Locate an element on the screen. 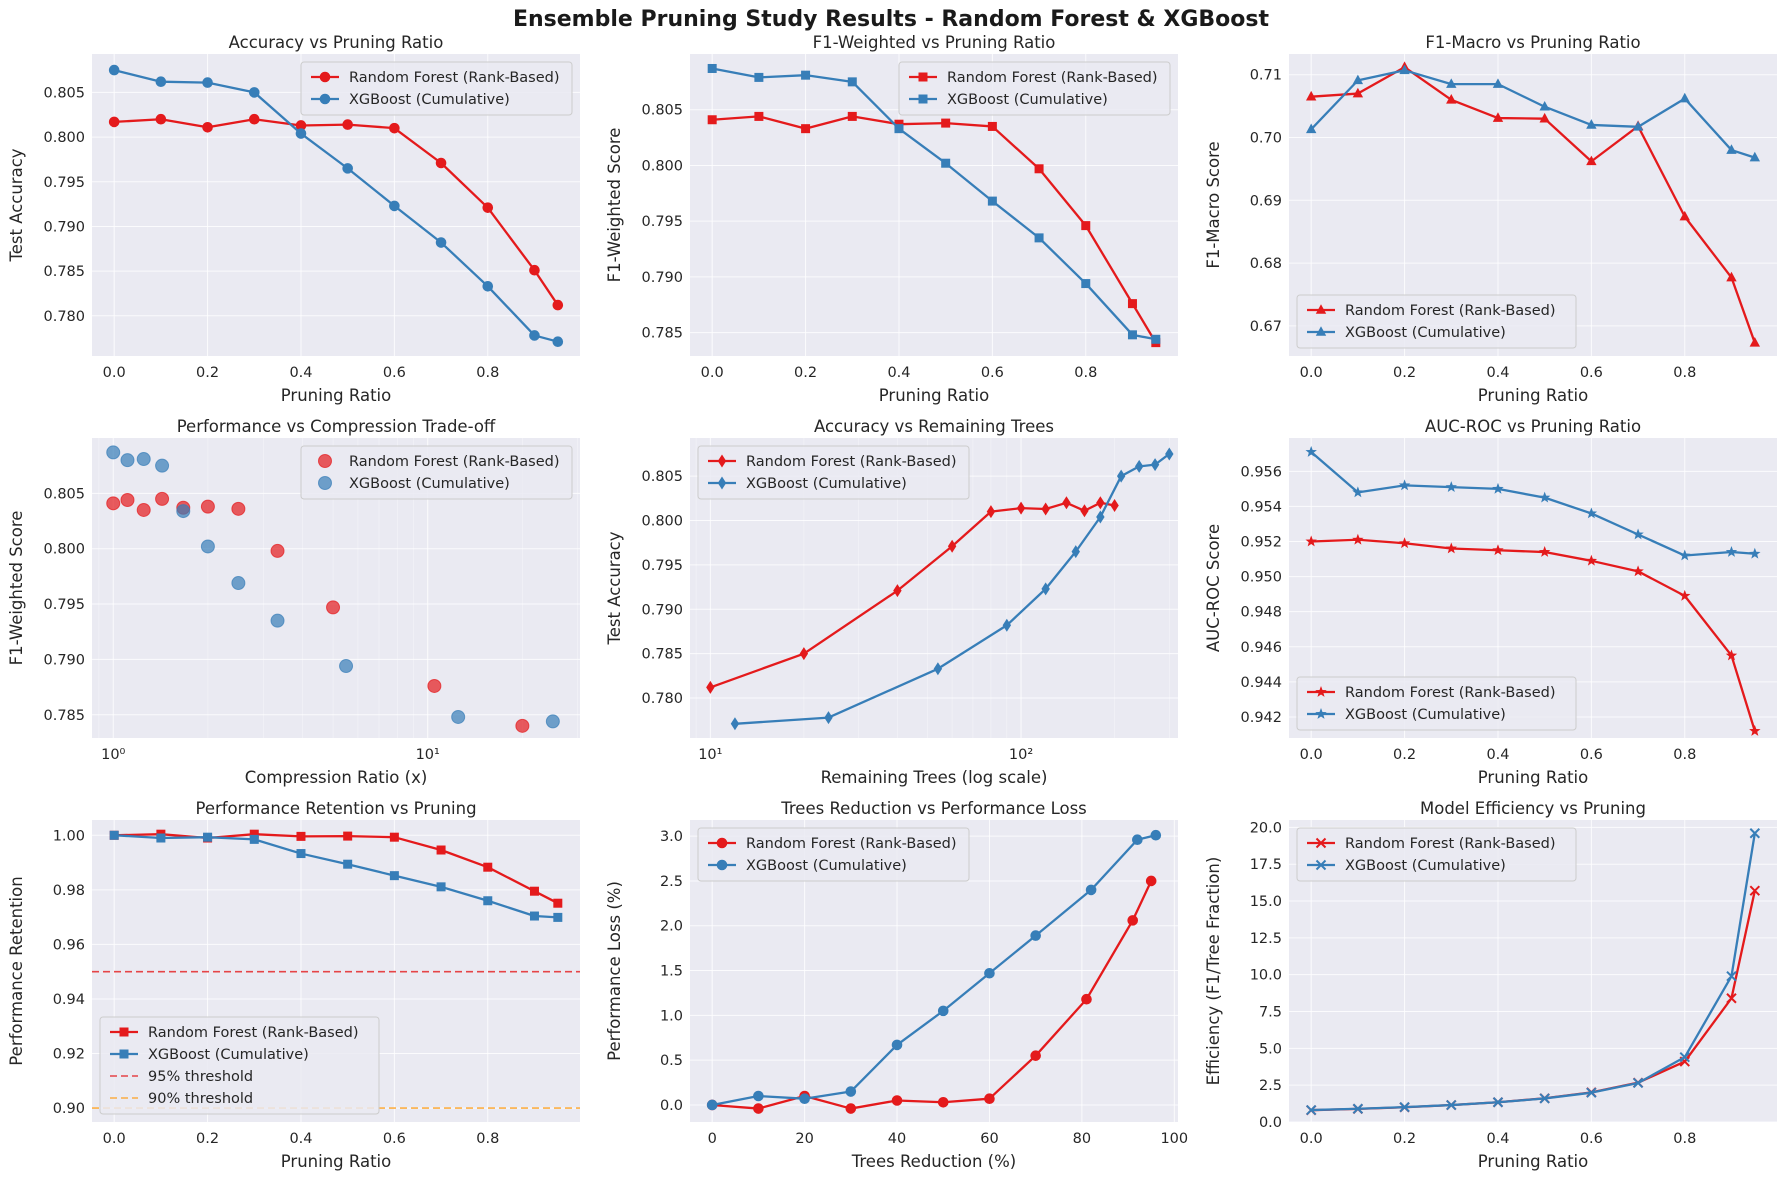 The width and height of the screenshot is (1783, 1177). chart-6-legend-label: Random Forest (Rank-Based) is located at coordinates (1450, 693).